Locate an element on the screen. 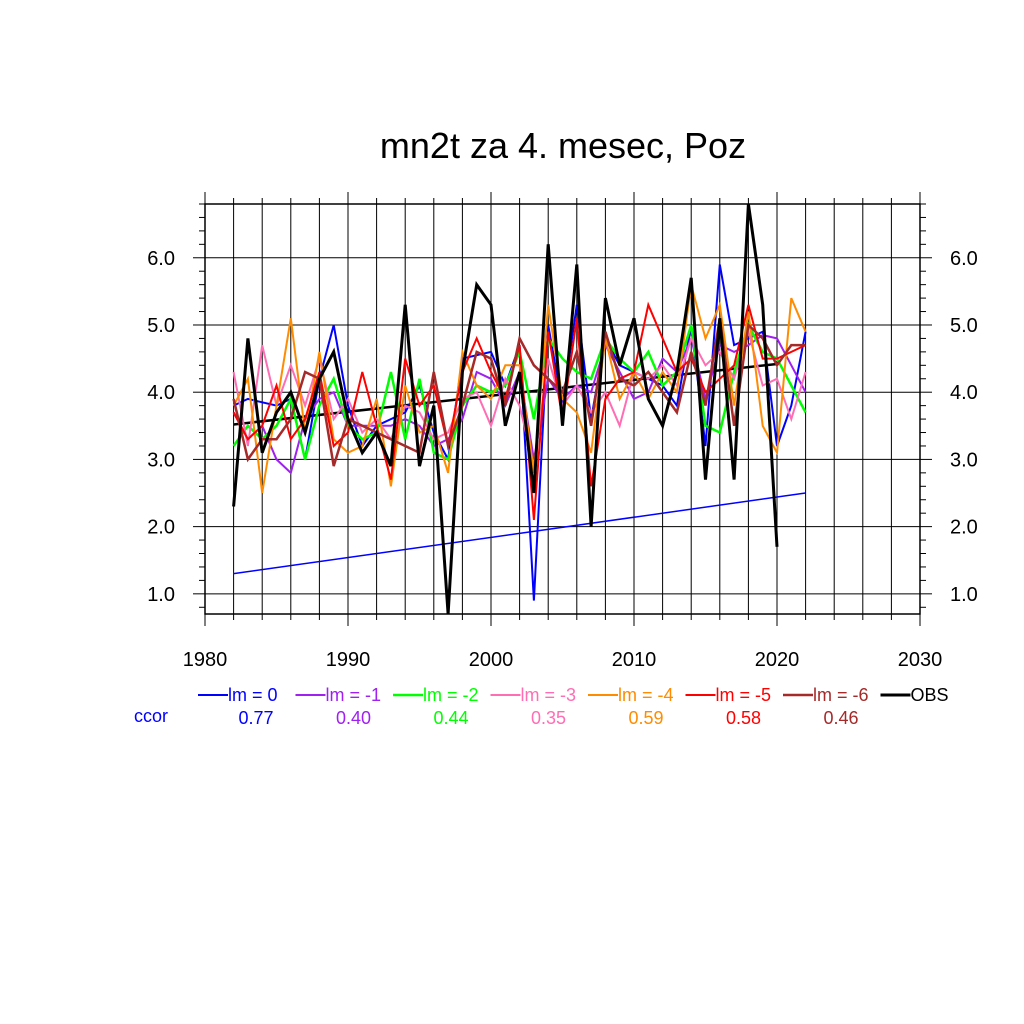 Image resolution: width=1024 pixels, height=1024 pixels. legend-label: lm = -5 is located at coordinates (744, 695).